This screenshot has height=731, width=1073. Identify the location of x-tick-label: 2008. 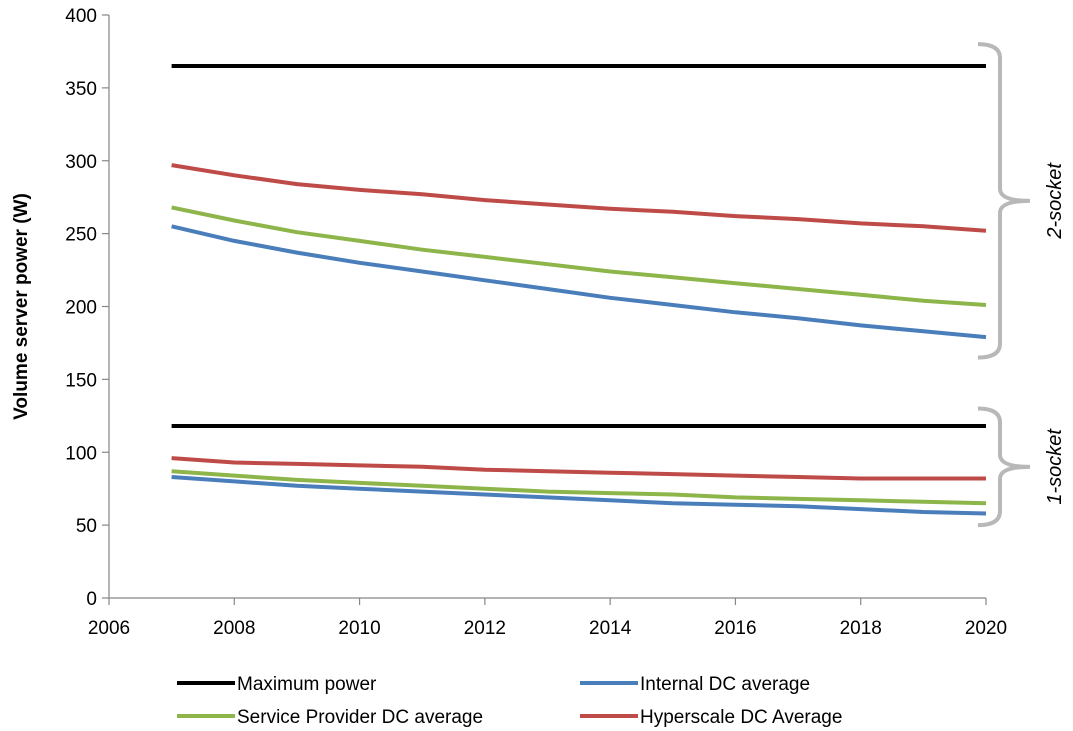
(234, 628).